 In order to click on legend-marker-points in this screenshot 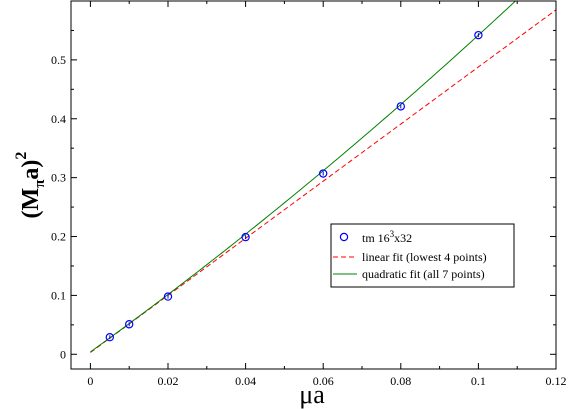, I will do `click(344, 237)`.